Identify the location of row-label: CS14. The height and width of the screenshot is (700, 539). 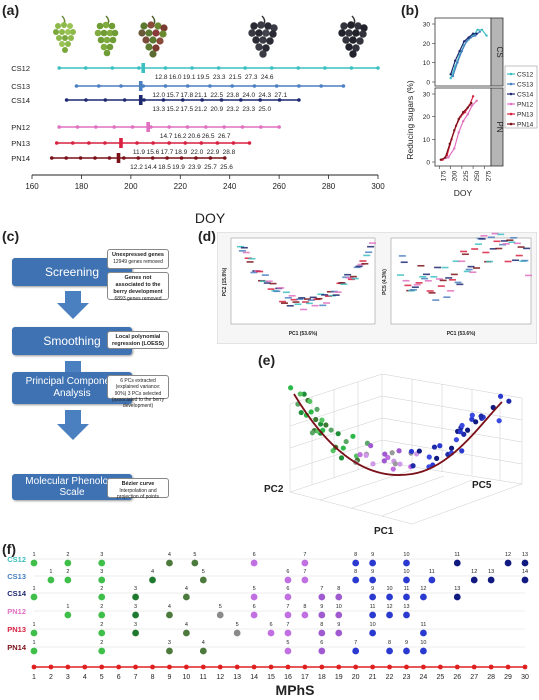
(20, 100).